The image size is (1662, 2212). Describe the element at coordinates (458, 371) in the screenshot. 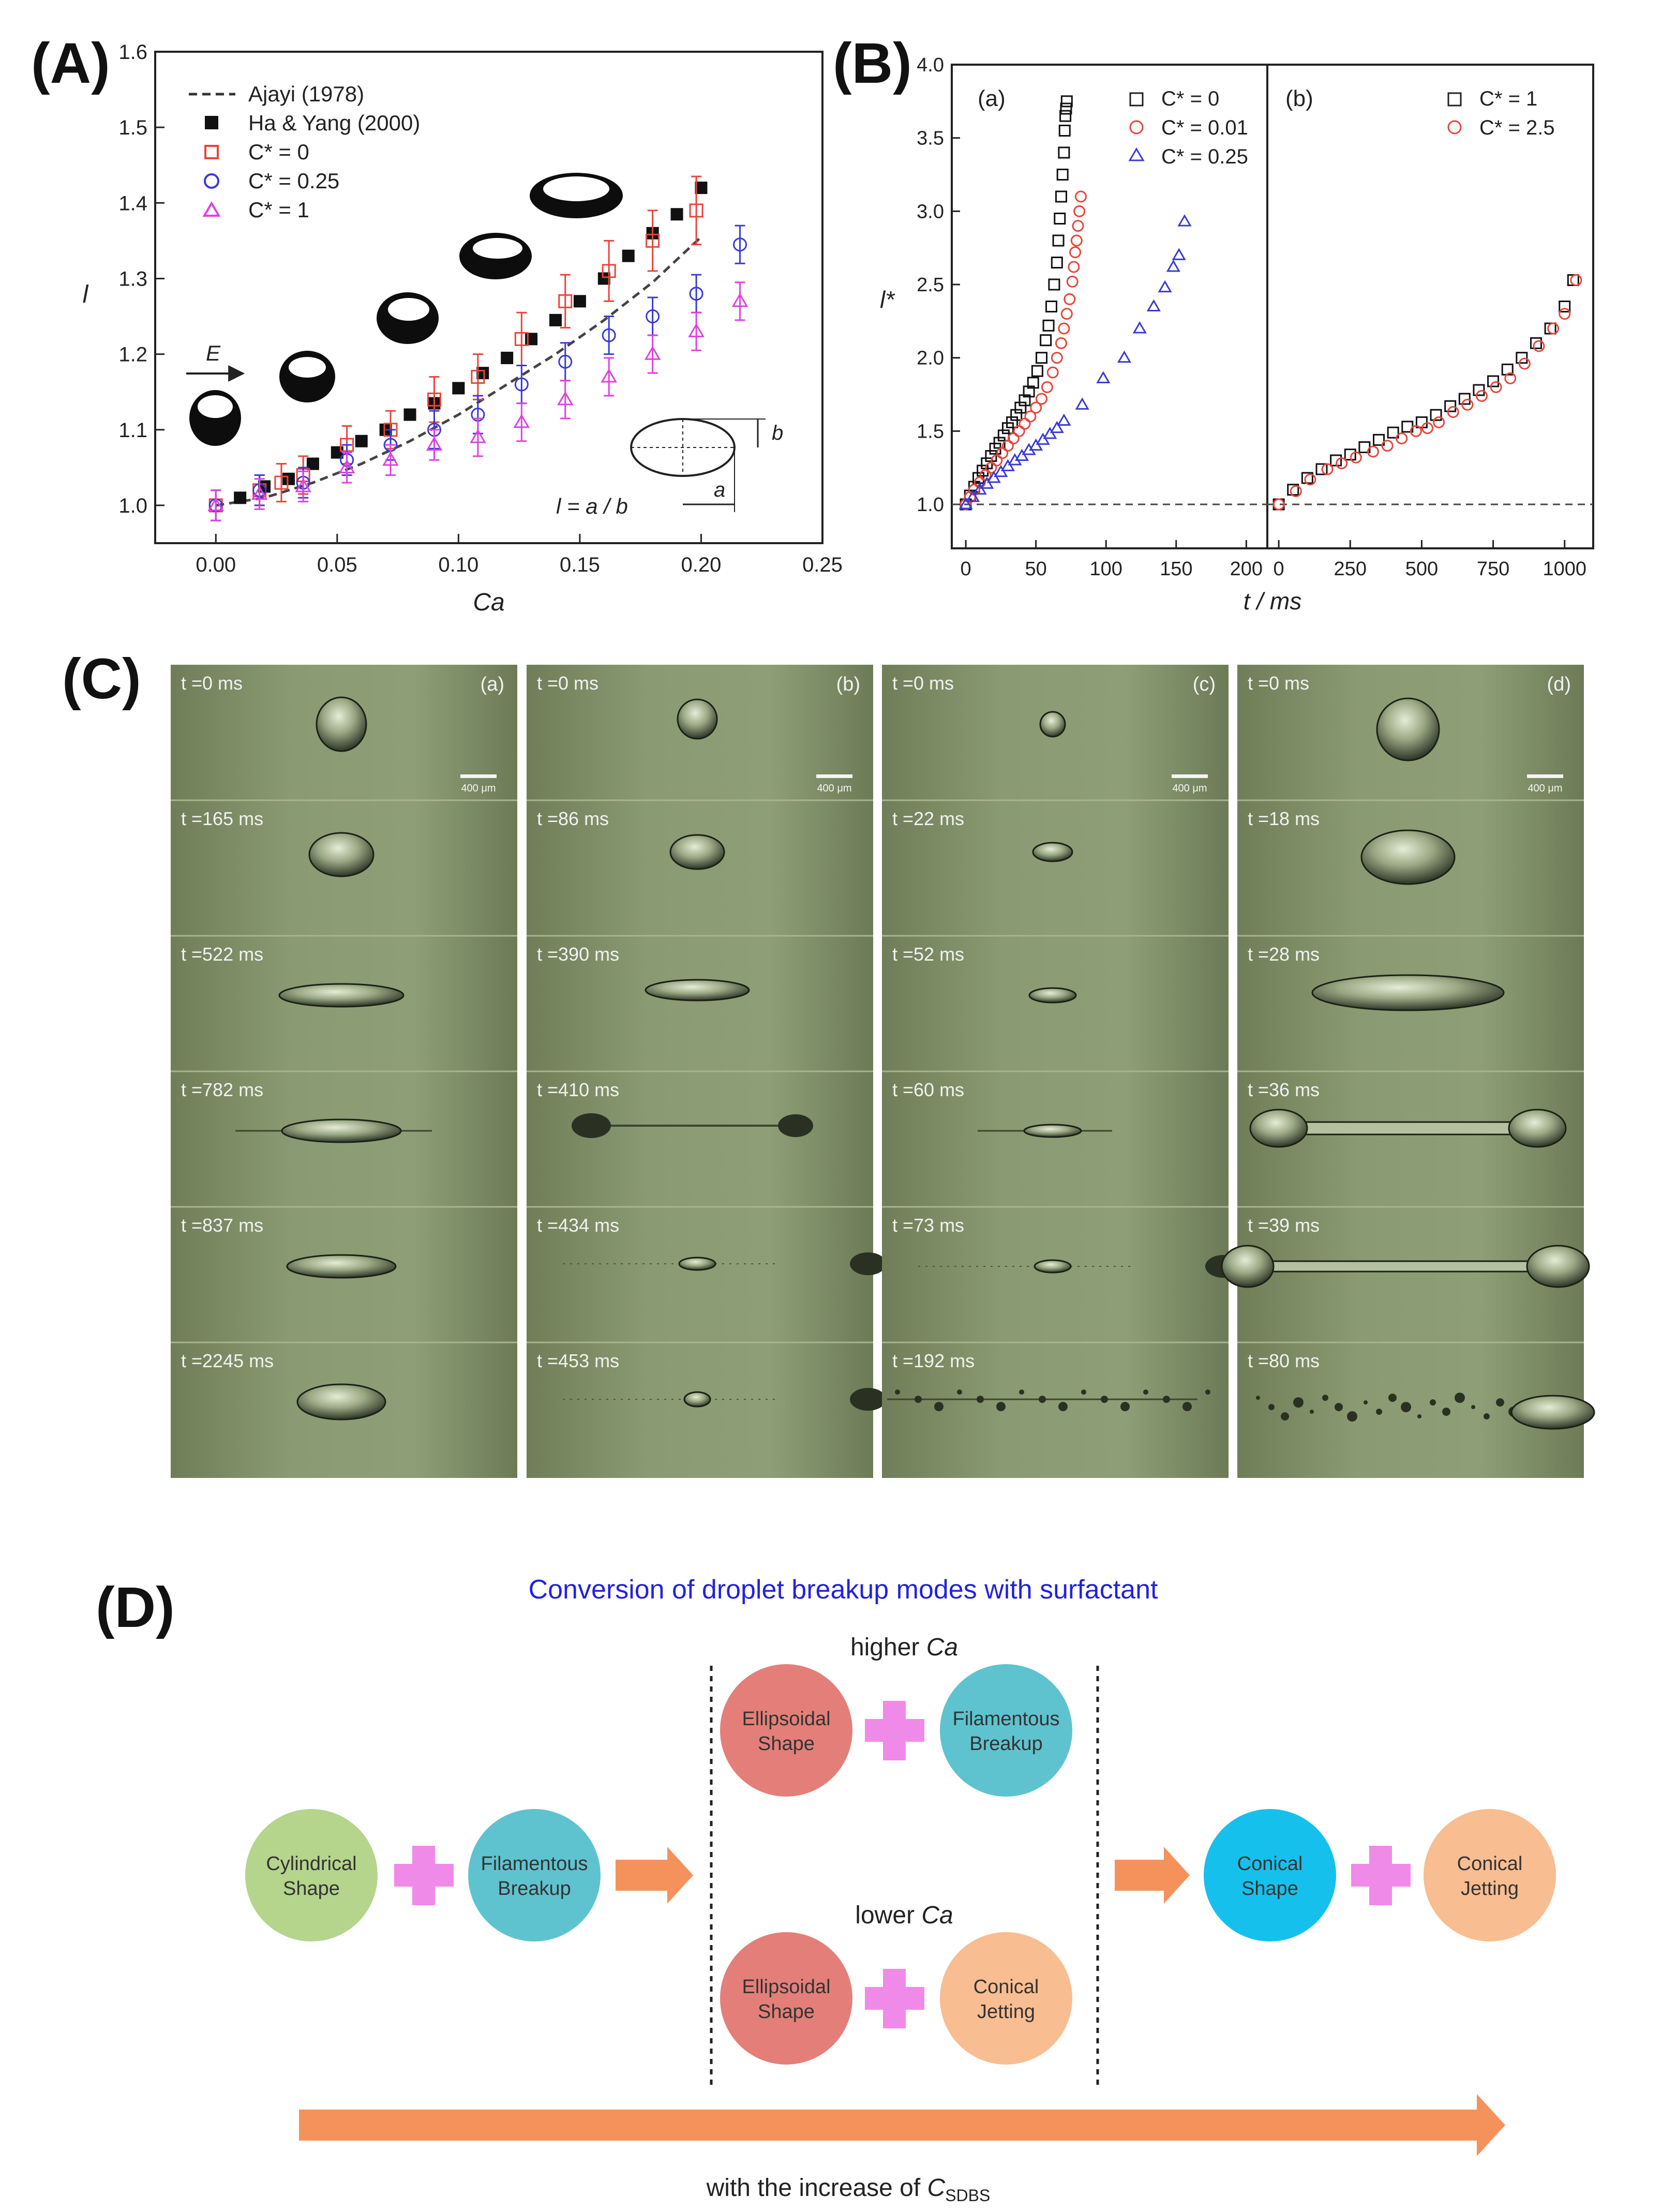

I see `series-ajayi-line` at that location.